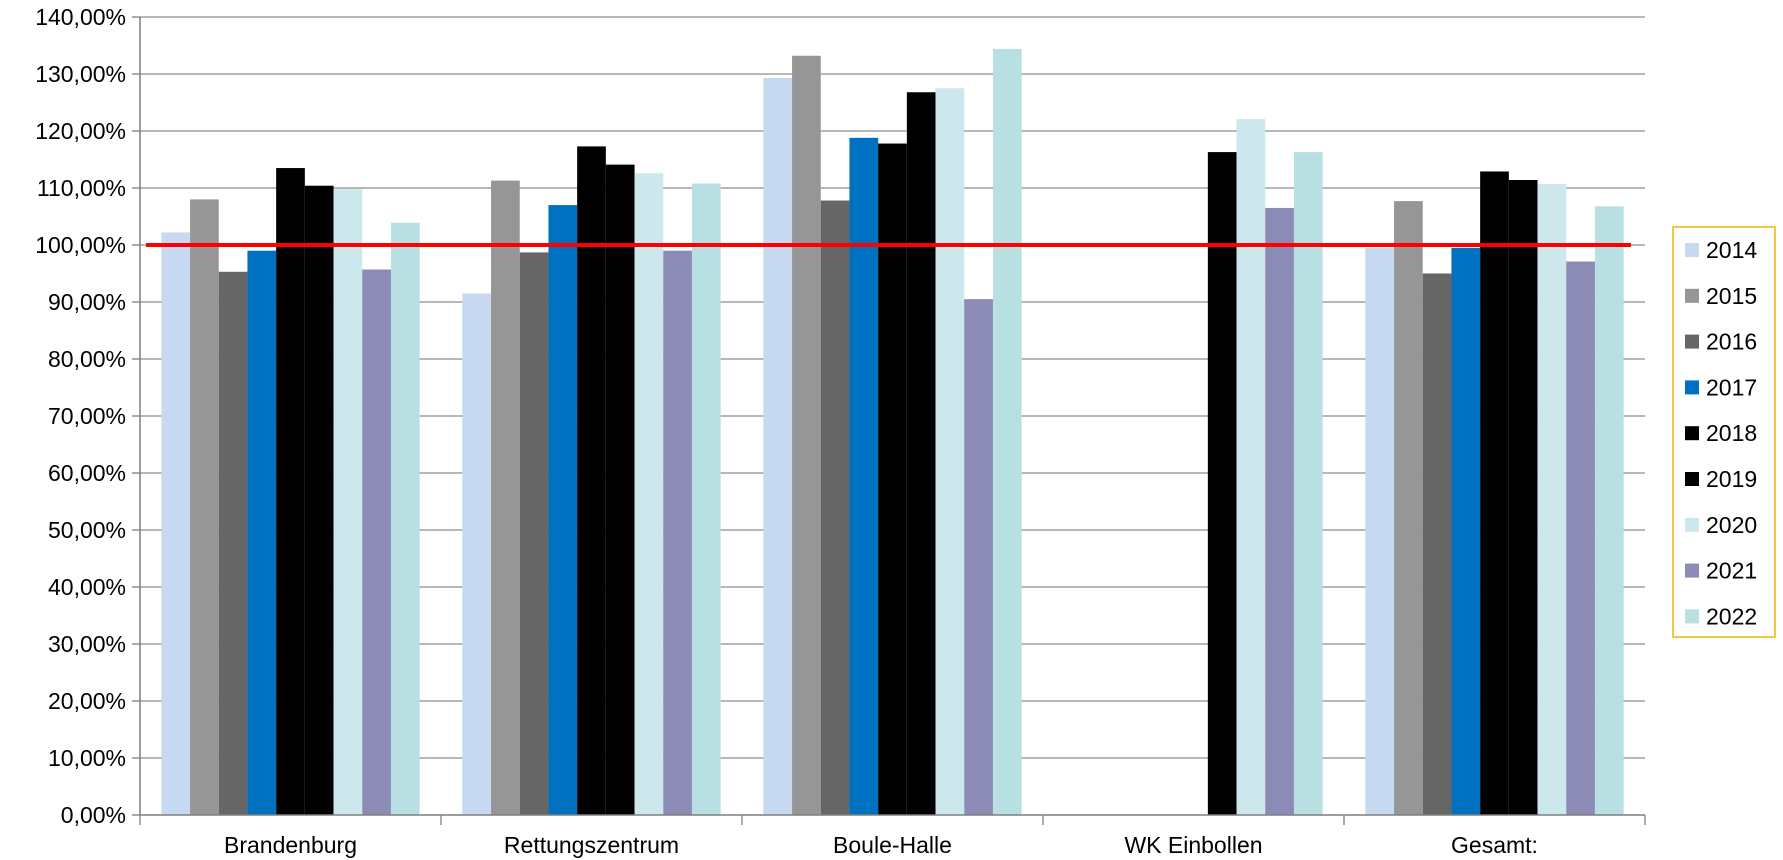 This screenshot has width=1783, height=860. What do you see at coordinates (87, 302) in the screenshot?
I see `y-tick-label: 90,00%` at bounding box center [87, 302].